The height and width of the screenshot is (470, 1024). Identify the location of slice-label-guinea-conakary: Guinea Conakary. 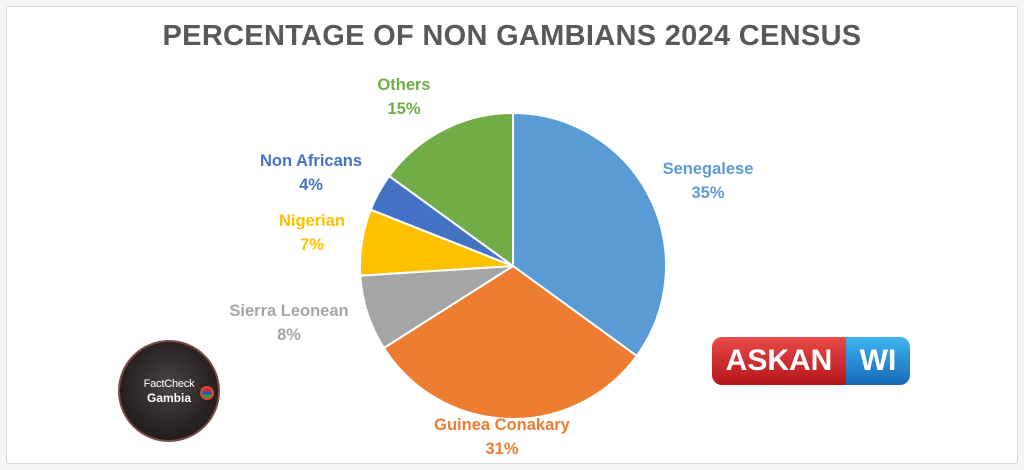
(502, 425).